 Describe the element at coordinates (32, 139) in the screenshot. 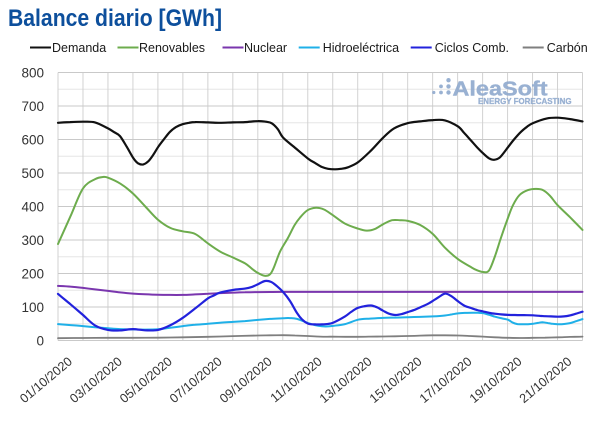

I see `svg-text: 600` at that location.